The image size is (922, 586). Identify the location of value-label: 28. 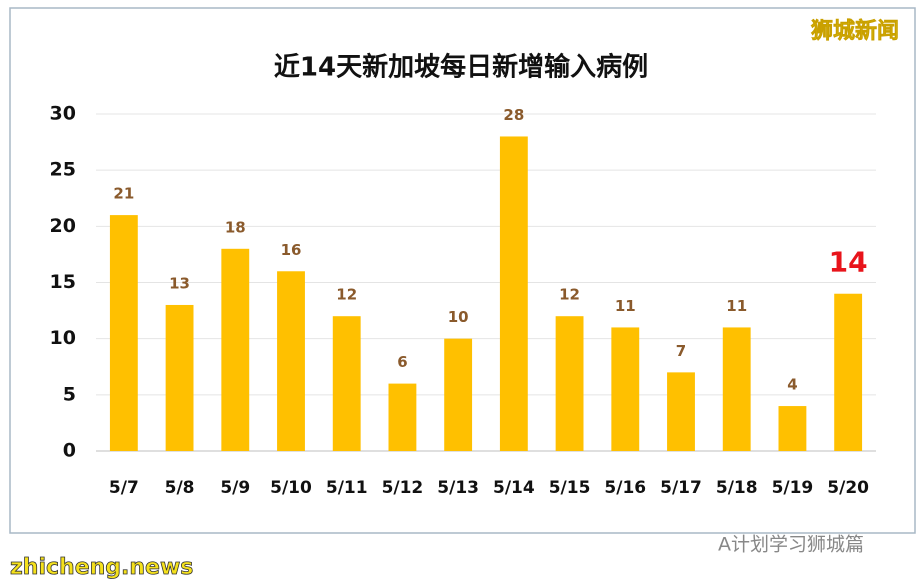
(513, 115).